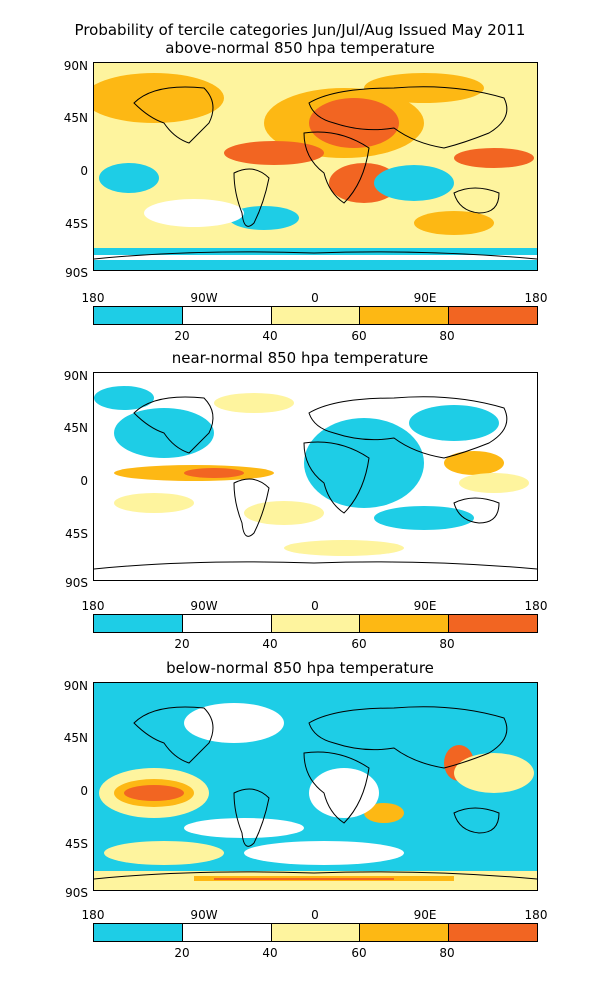 The height and width of the screenshot is (1000, 600). I want to click on panel-subtitle: near-normal 850 hpa temperature, so click(300, 358).